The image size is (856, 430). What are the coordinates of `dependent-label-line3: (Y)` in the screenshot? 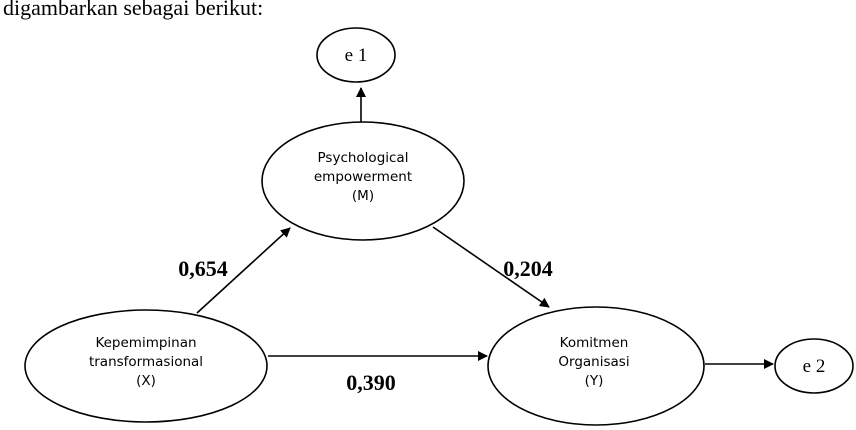 It's located at (594, 381).